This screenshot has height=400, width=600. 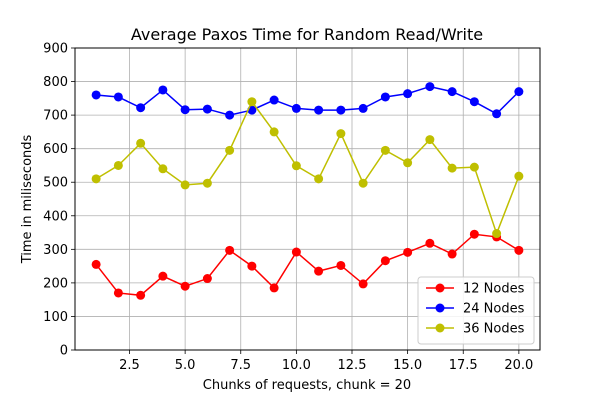 What do you see at coordinates (64, 351) in the screenshot?
I see `y-tick-label: 0` at bounding box center [64, 351].